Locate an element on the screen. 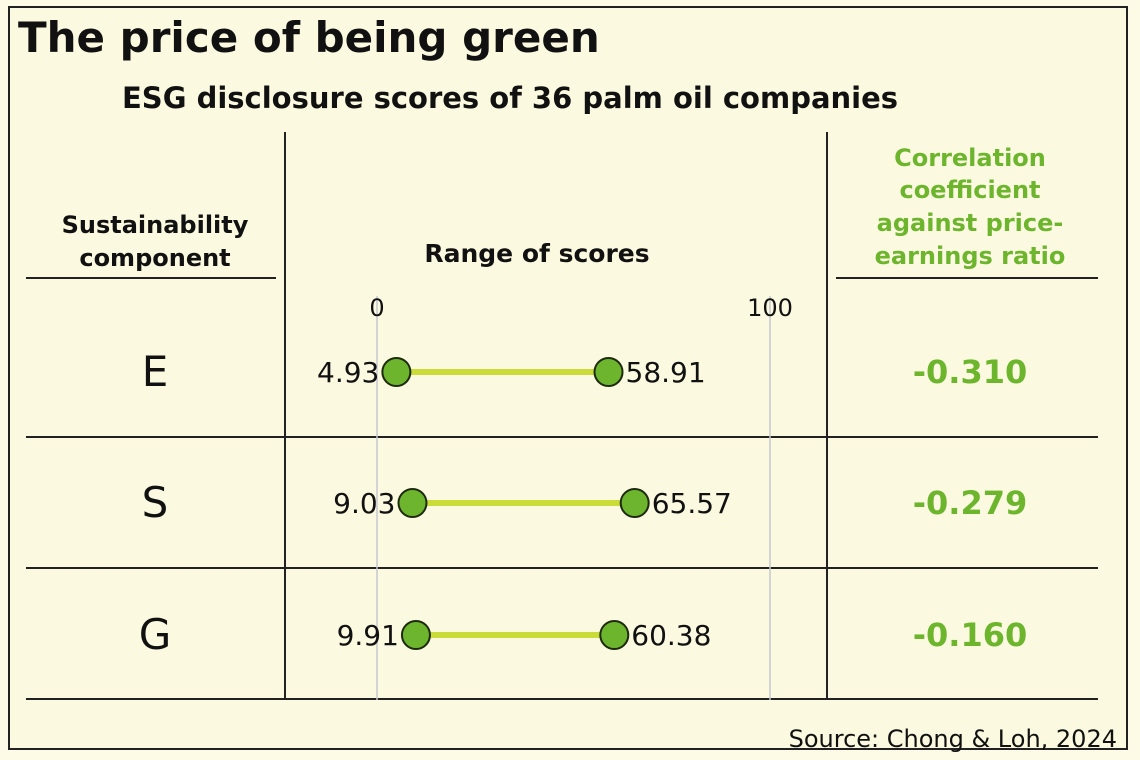  min-label-s: 9.03 is located at coordinates (364, 503).